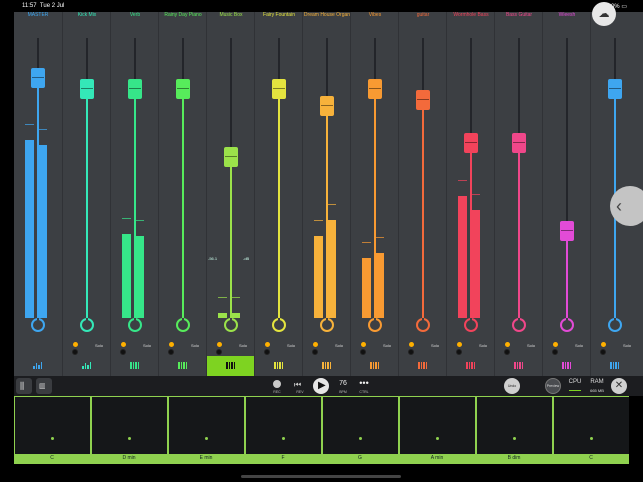 The width and height of the screenshot is (643, 482). I want to click on cloud-icon: ☁, so click(604, 14).